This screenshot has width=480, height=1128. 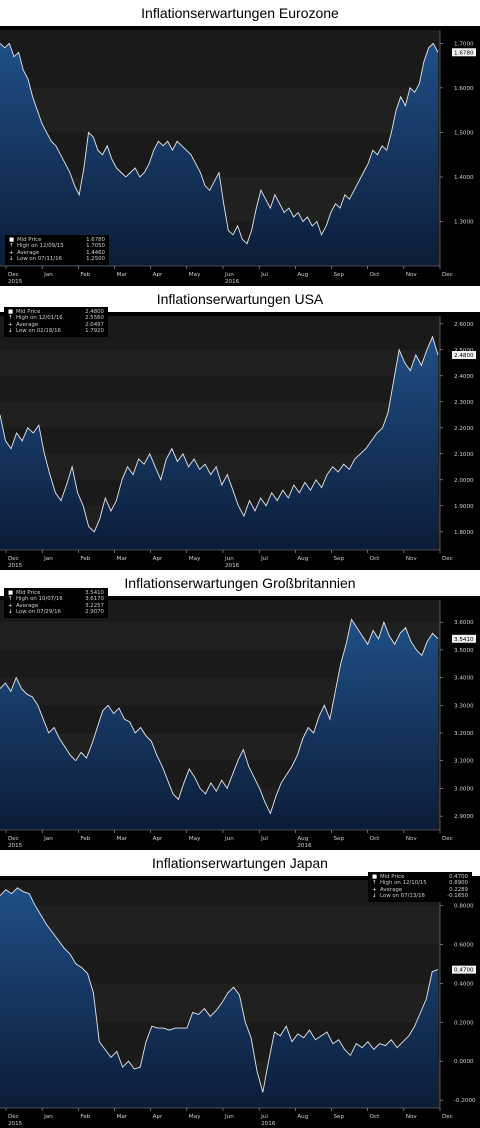 I want to click on y-tick-label: 3.4000, so click(x=464, y=679).